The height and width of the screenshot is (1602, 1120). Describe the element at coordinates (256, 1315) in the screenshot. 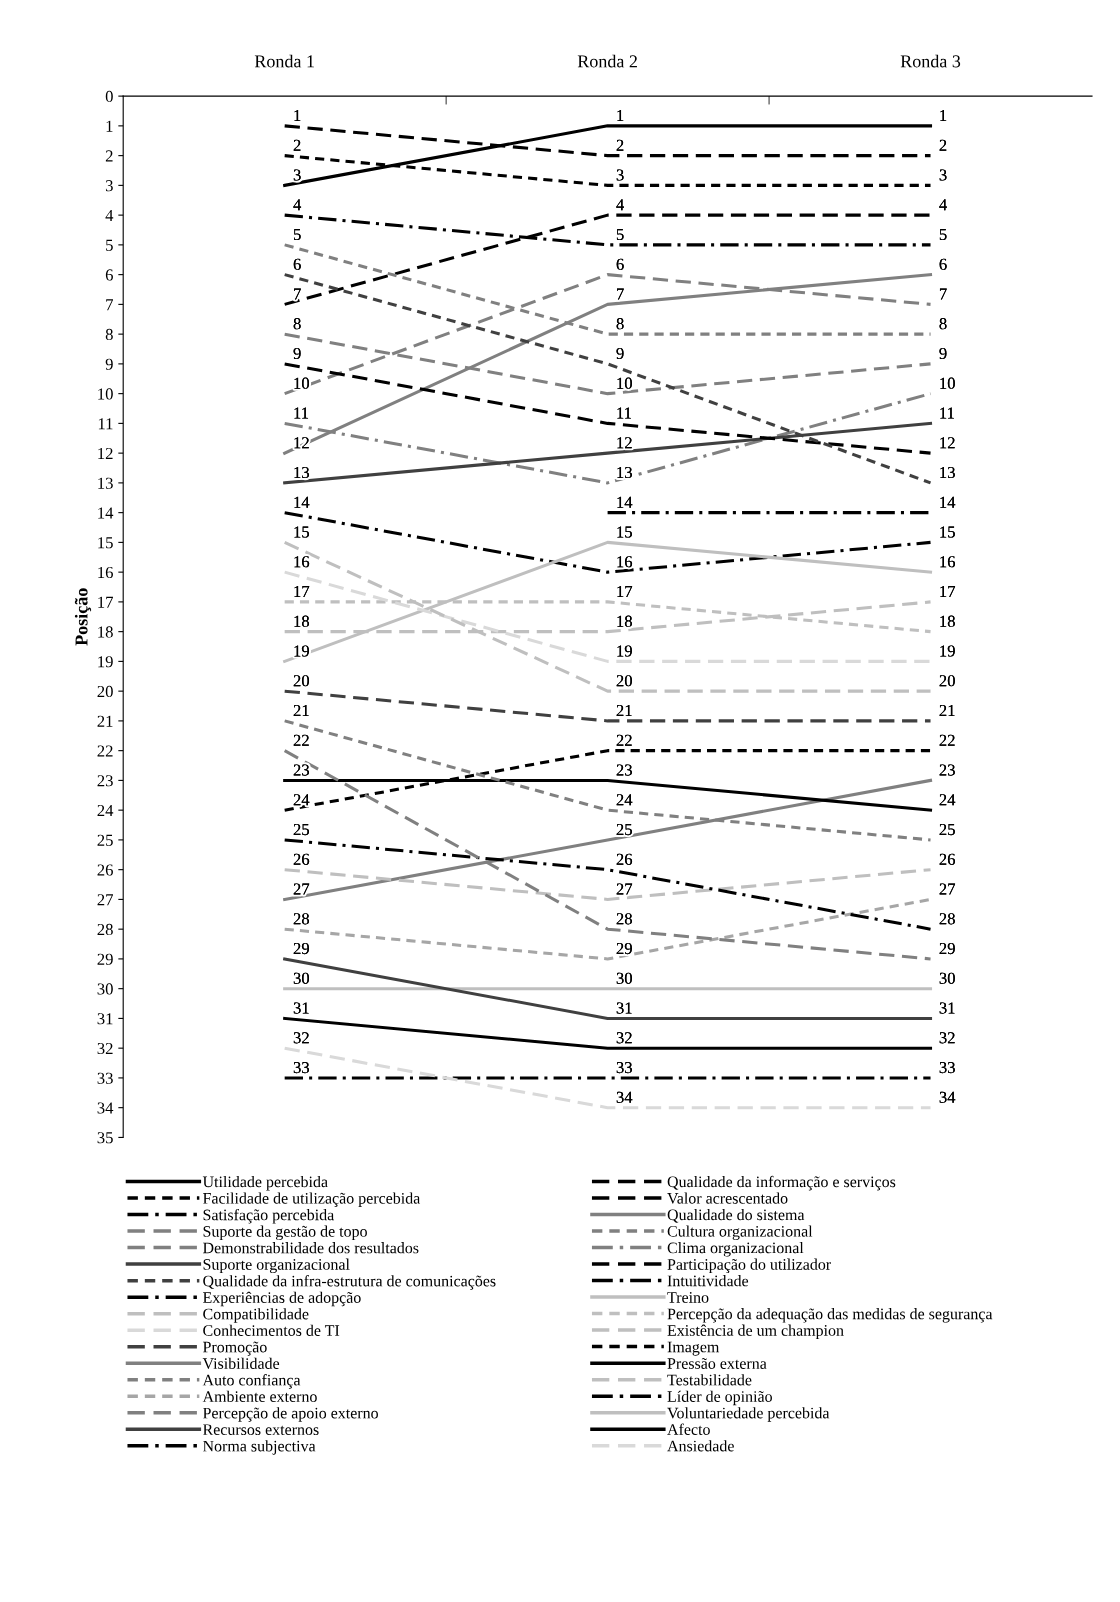

I see `legend-label: Compatibilidade` at that location.